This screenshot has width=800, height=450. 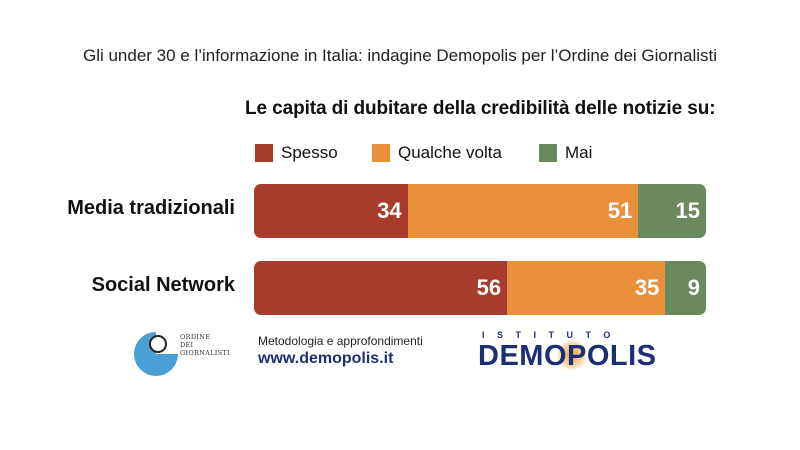 I want to click on legend-label-mai: Mai, so click(x=579, y=152).